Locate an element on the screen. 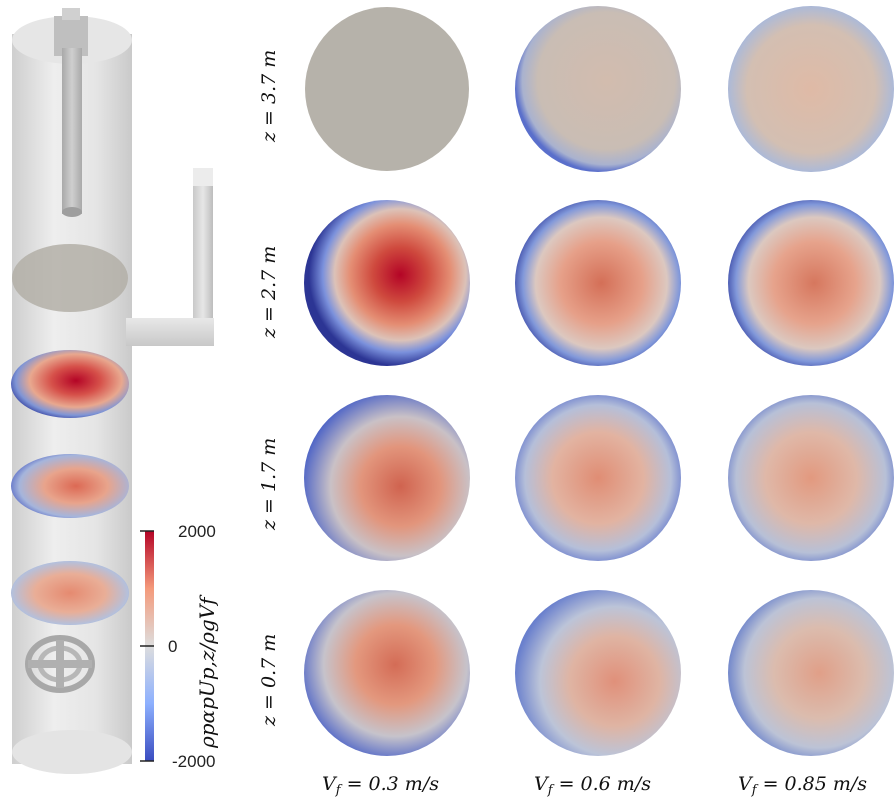 This screenshot has height=802, width=894. disc-r1-c0 is located at coordinates (387, 283).